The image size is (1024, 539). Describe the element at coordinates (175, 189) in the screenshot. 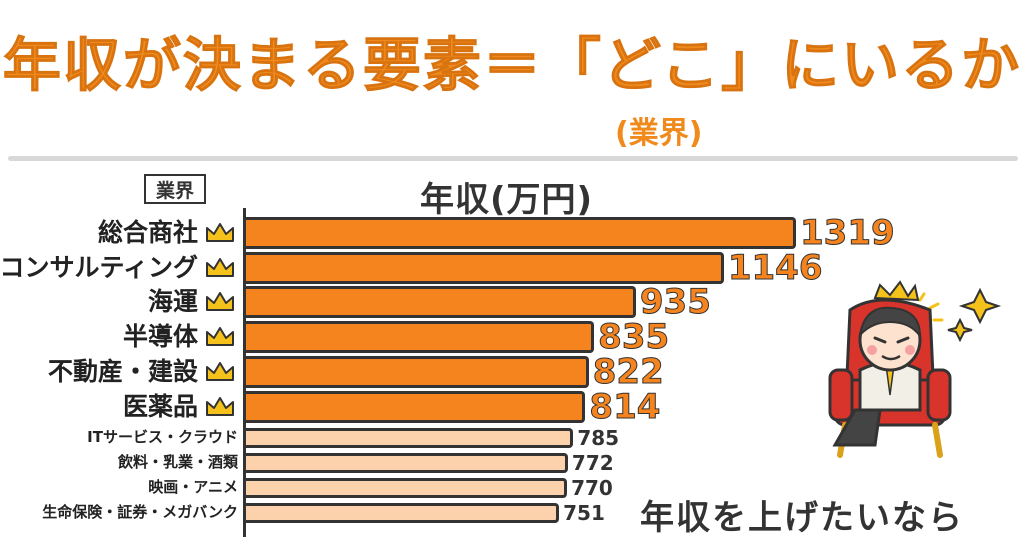

I see `category-header: 業界` at that location.